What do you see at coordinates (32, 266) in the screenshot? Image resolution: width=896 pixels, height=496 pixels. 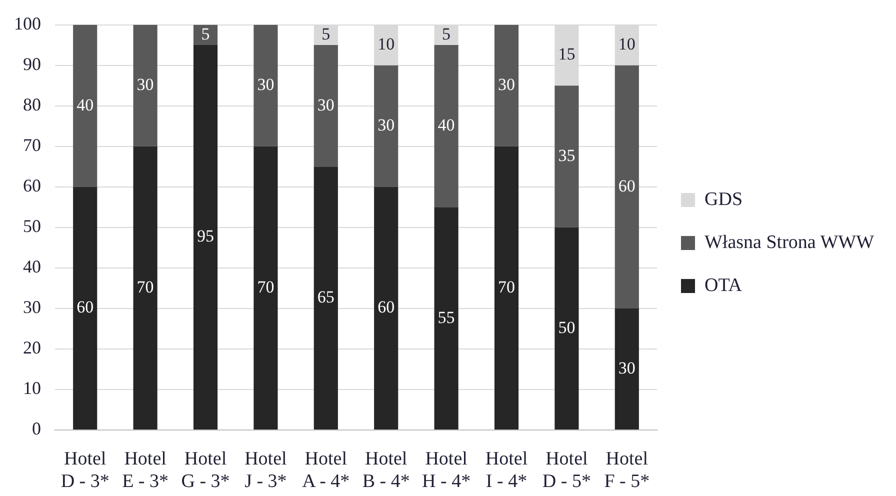 I see `y-tick-label: 40` at bounding box center [32, 266].